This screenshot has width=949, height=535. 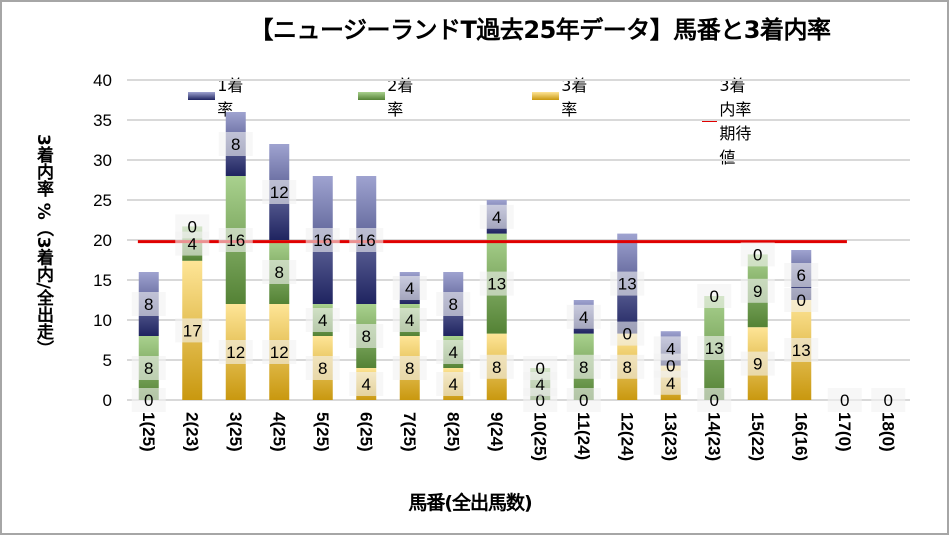 I want to click on y-axis-label: 3着内率 %（3着内/全出走）, so click(x=43, y=245).